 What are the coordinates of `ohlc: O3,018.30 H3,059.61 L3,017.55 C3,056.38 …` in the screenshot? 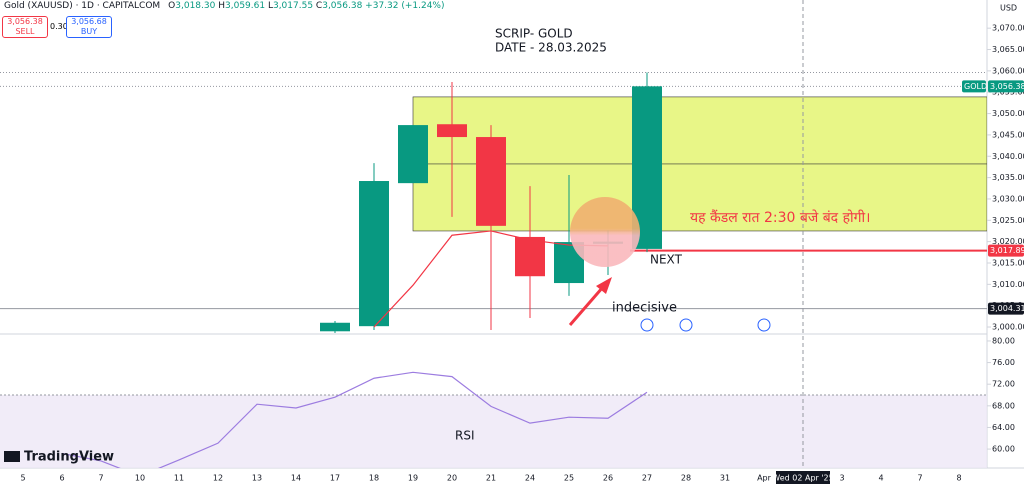 It's located at (306, 6).